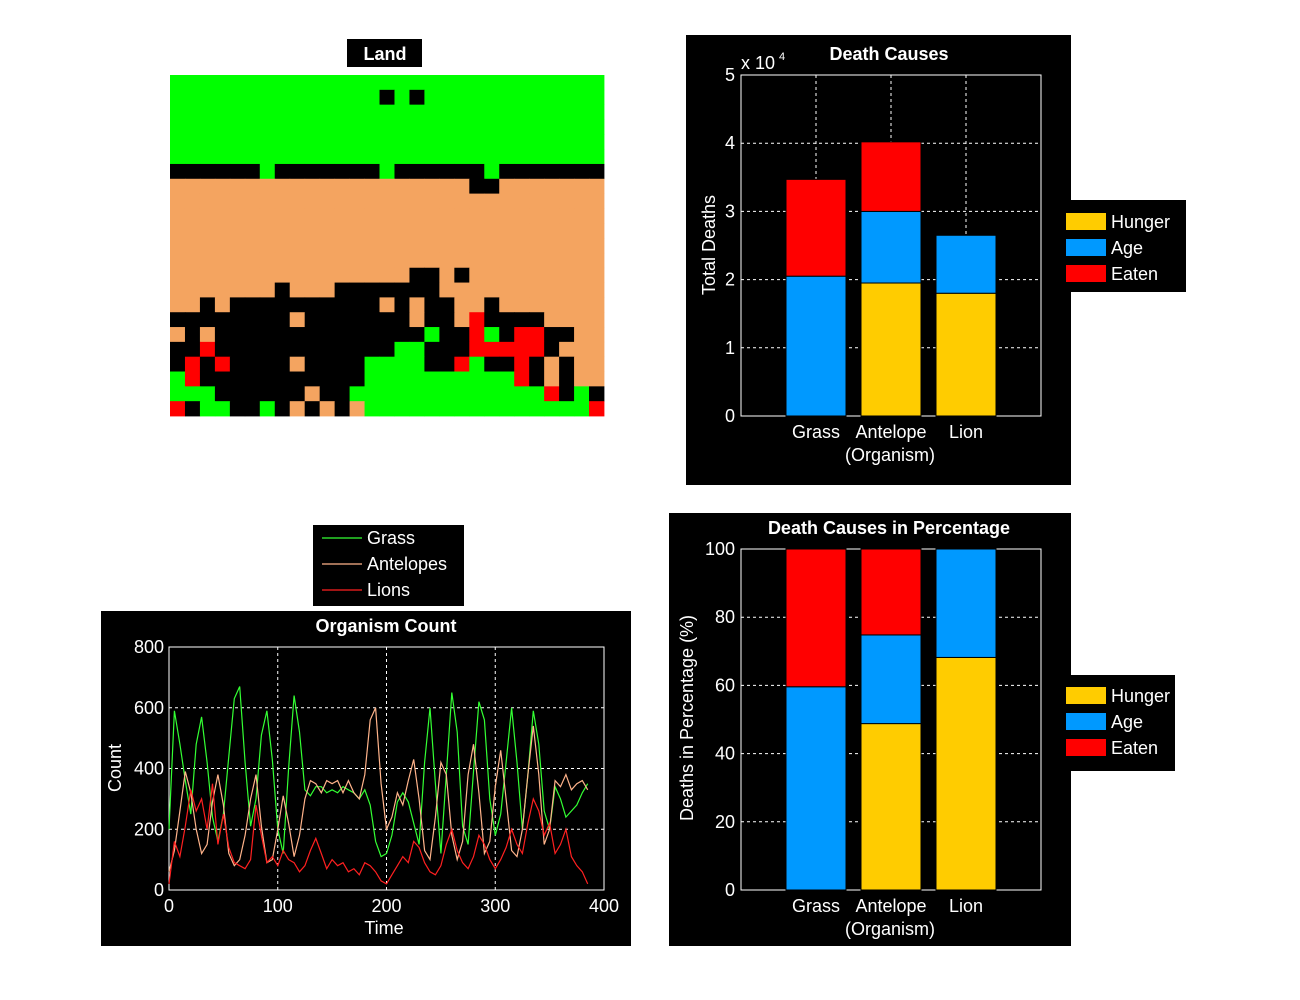 The image size is (1300, 1000). What do you see at coordinates (873, 727) in the screenshot?
I see `percentage-axes: 0 20 40 60 80 100 Grass Antelope Lion` at bounding box center [873, 727].